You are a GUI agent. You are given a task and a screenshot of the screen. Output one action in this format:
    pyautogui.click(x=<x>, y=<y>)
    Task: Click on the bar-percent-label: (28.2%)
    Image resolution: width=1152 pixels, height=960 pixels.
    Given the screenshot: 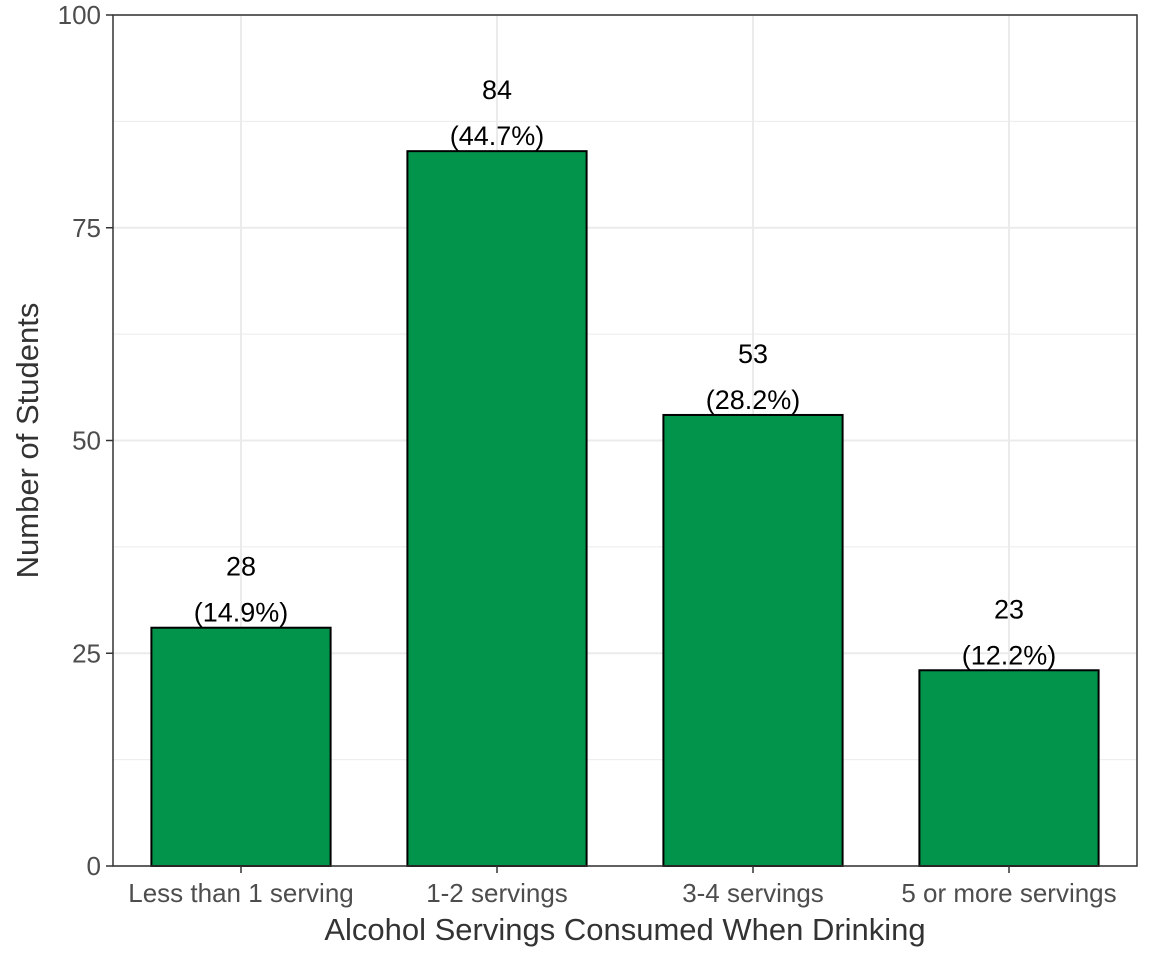 What is the action you would take?
    pyautogui.click(x=753, y=400)
    